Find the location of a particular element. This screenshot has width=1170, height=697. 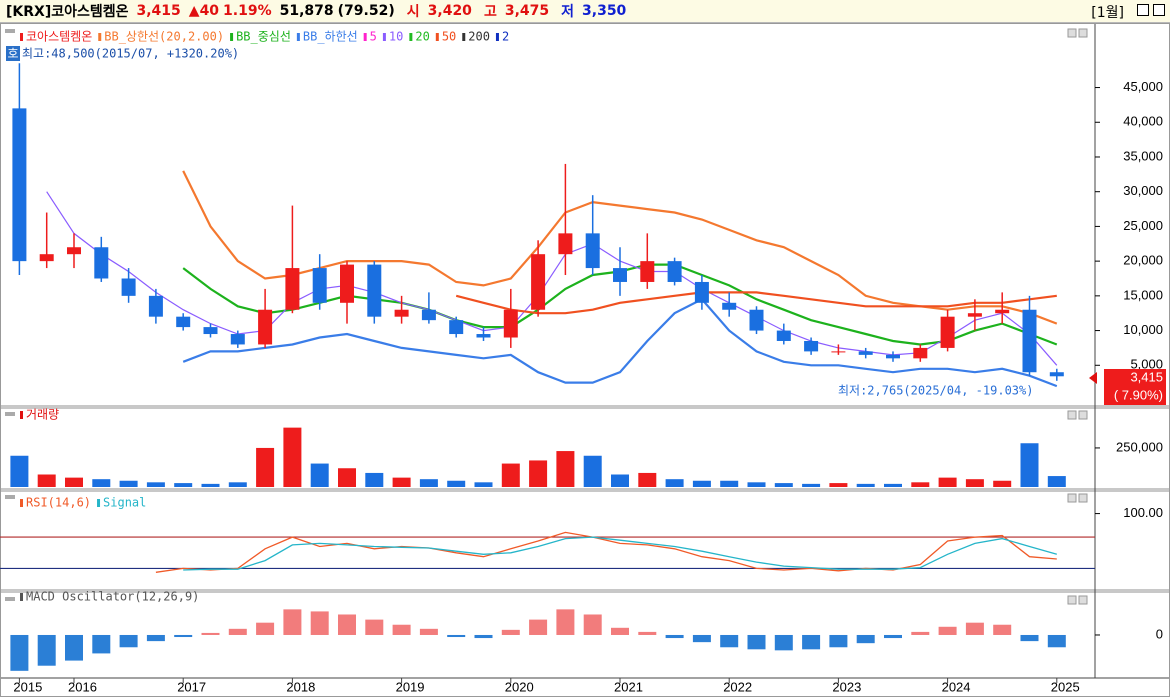

y-tick-label: 45,000 is located at coordinates (1143, 86).